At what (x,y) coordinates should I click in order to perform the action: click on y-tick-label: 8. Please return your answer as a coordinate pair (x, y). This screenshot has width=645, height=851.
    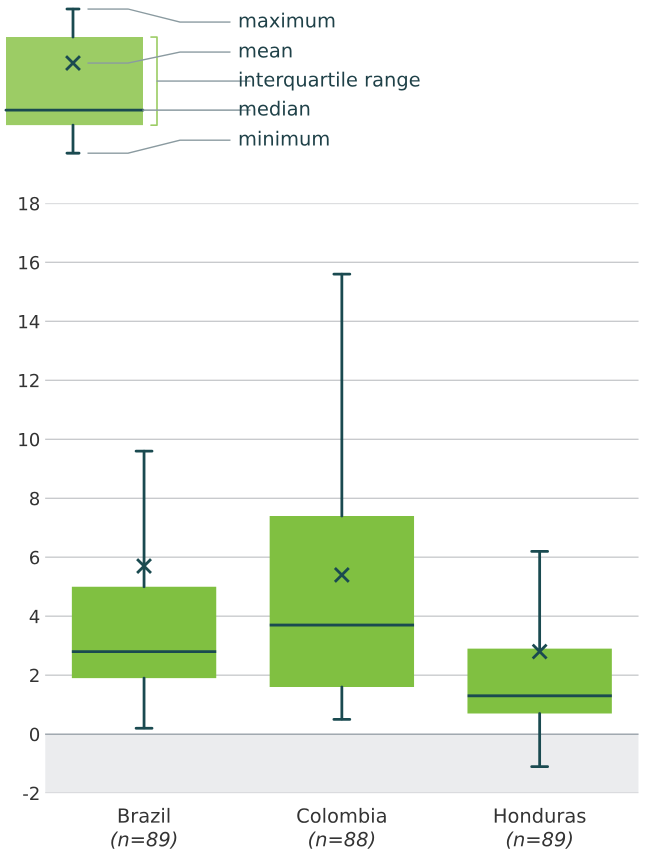
    Looking at the image, I should click on (35, 499).